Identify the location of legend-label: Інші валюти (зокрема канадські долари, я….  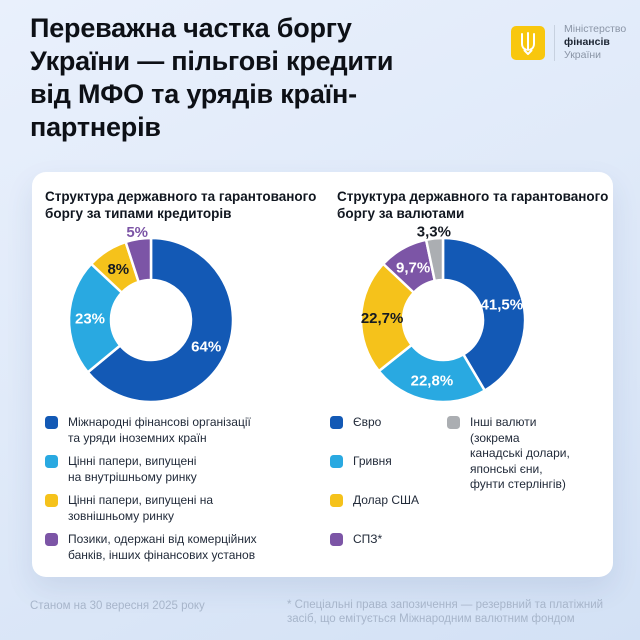
(520, 453).